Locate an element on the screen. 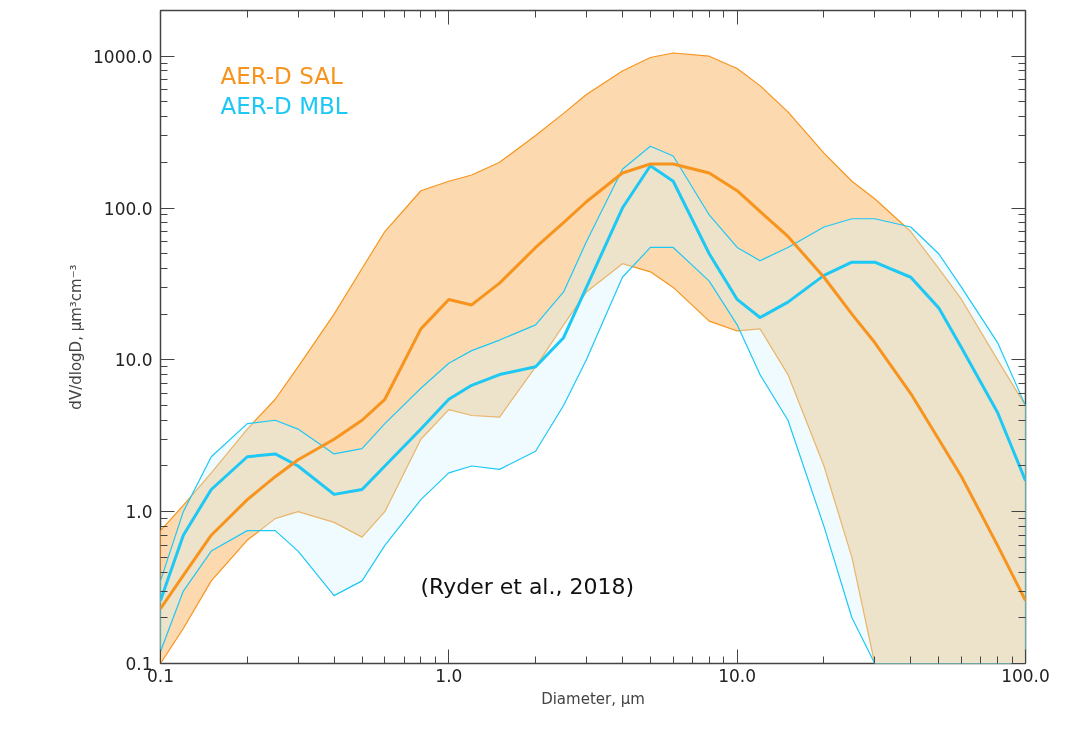 Image resolution: width=1072 pixels, height=736 pixels. x-tick-label: 1.0 is located at coordinates (449, 675).